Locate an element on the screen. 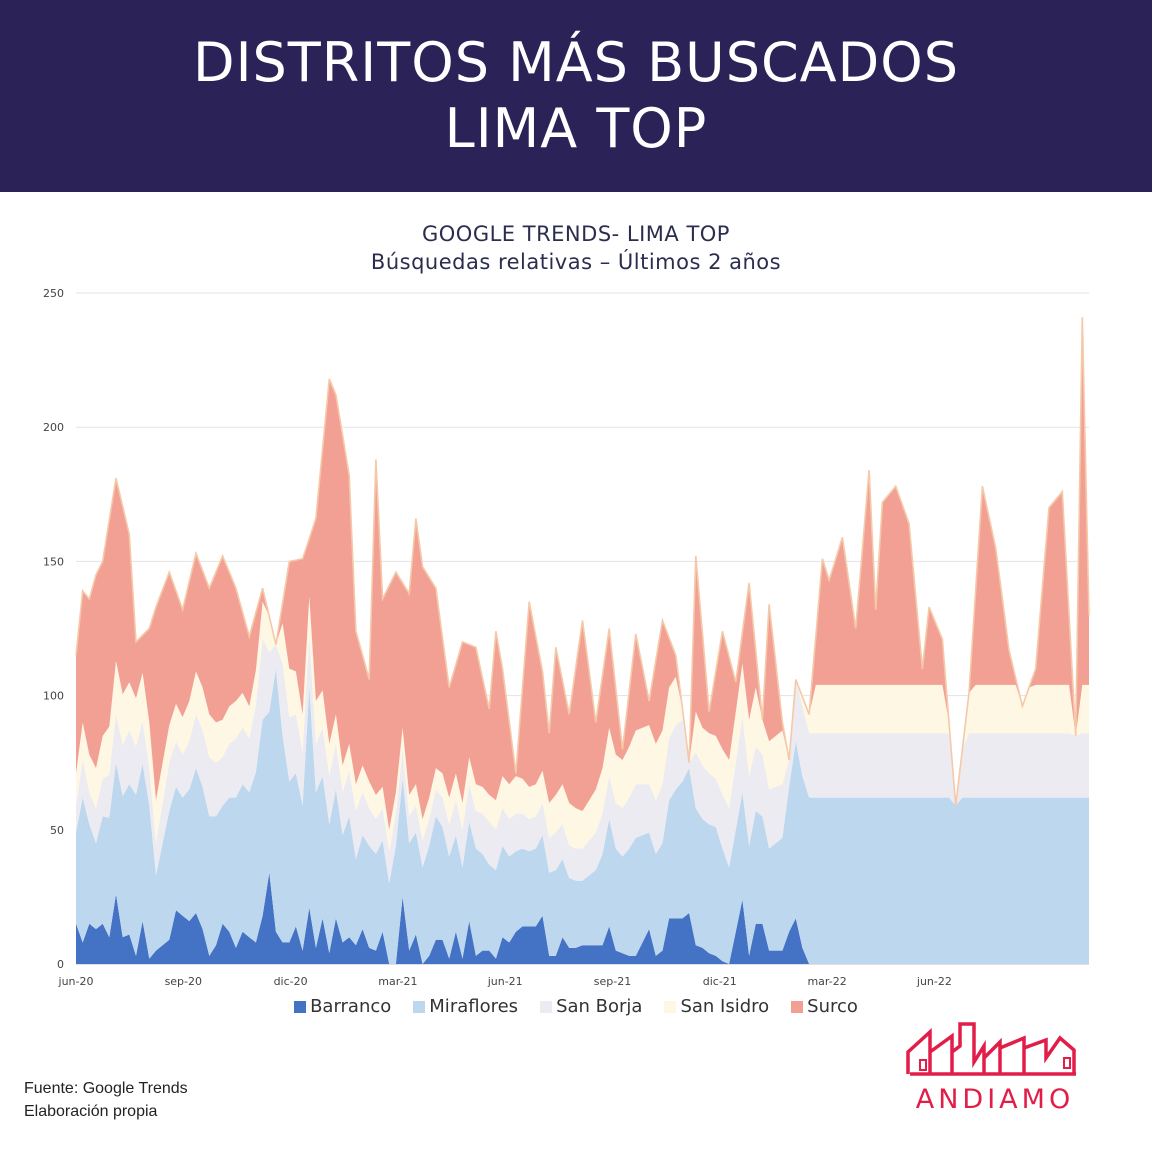 This screenshot has width=1152, height=1152. legend-item-san-borja: San Borja is located at coordinates (591, 1006).